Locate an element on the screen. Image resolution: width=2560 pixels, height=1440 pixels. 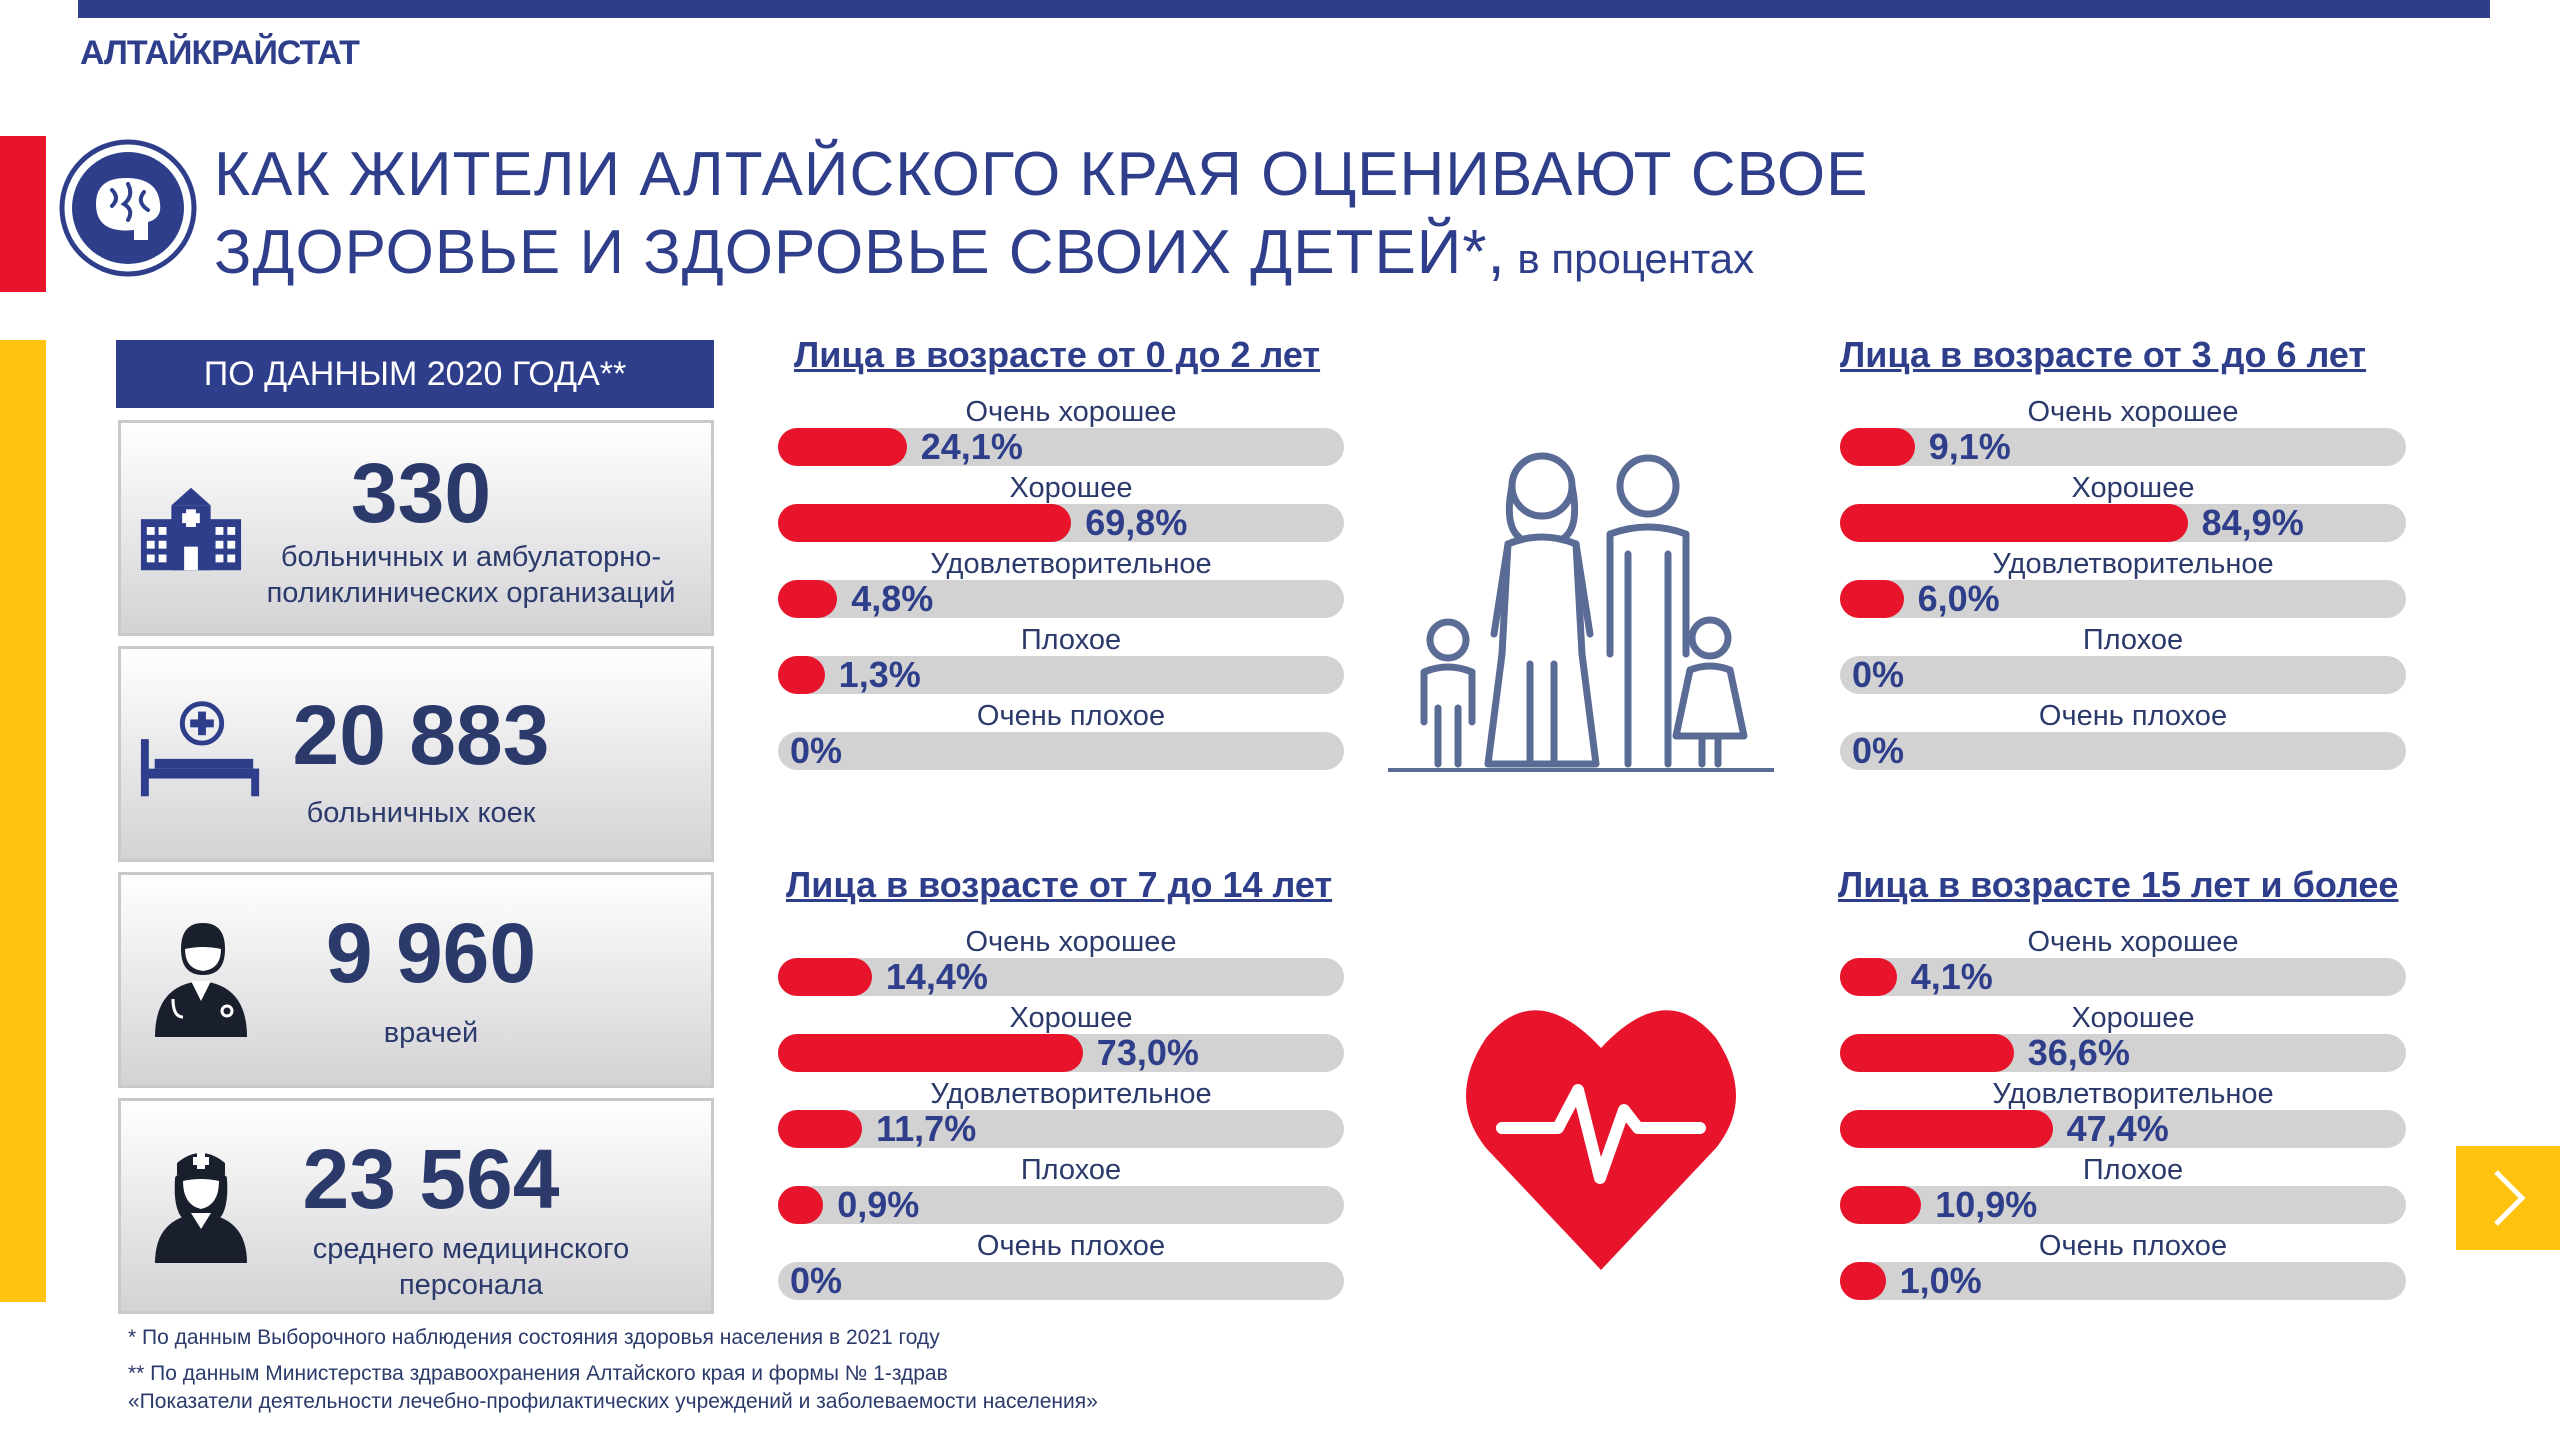
brain-icon is located at coordinates (128, 208).